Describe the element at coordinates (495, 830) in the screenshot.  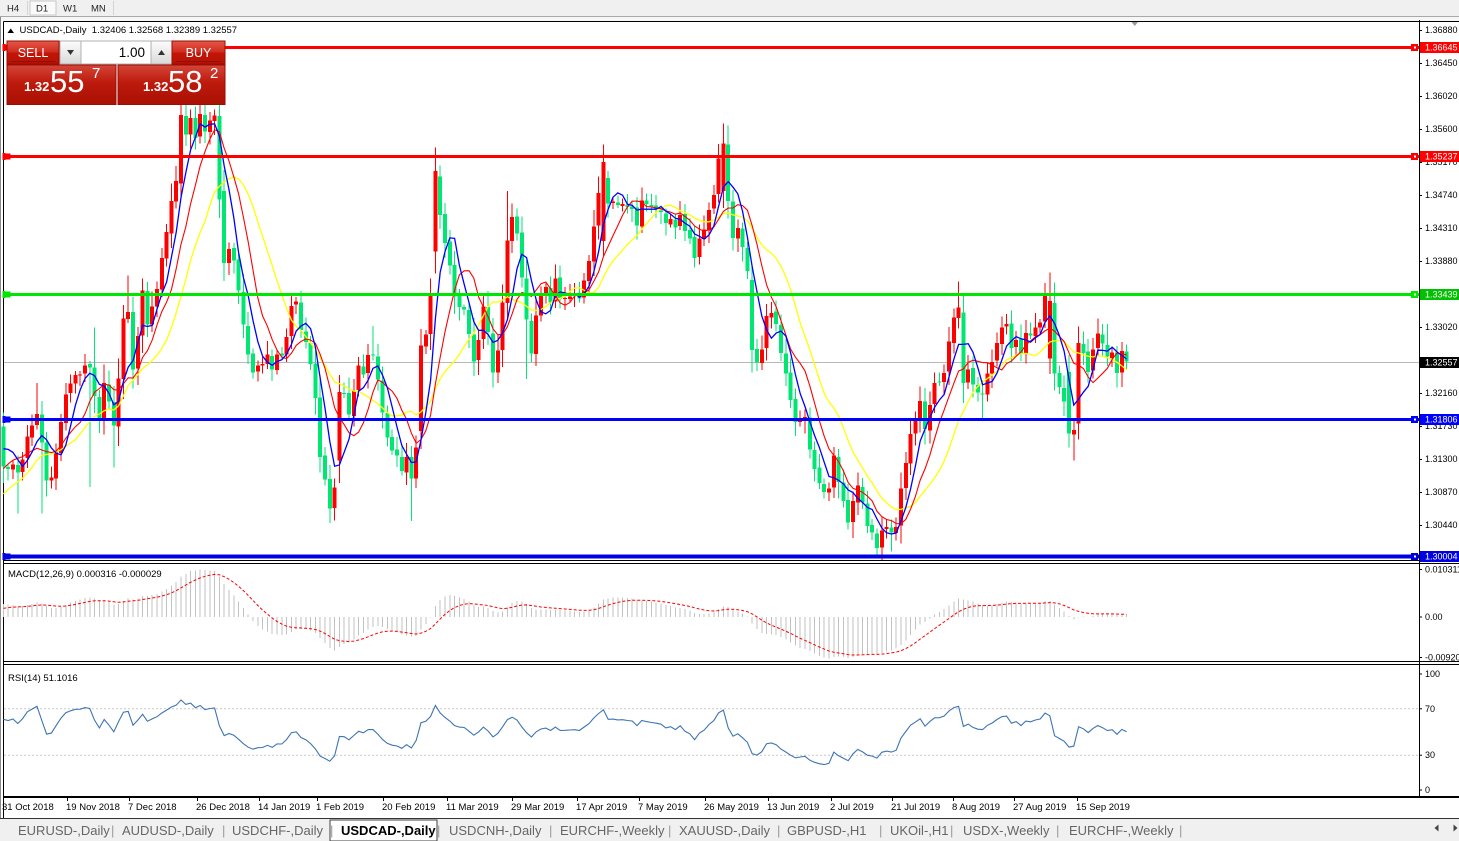
I see `svg-text: USDCNH-,Daily` at that location.